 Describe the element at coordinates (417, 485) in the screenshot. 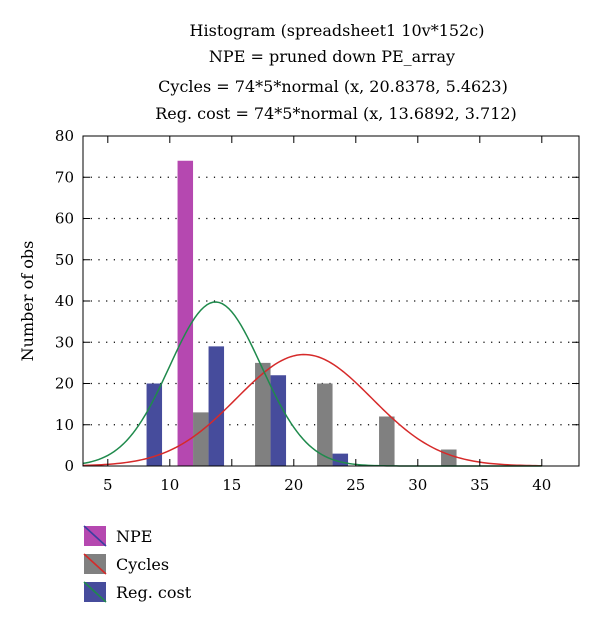

I see `x-tick-label: 30` at that location.